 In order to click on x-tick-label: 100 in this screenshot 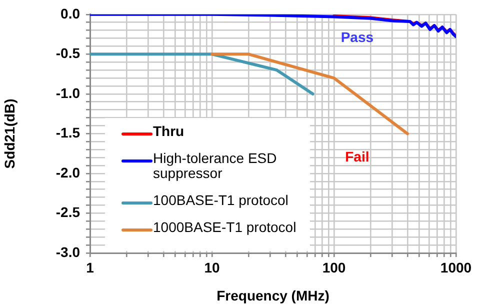, I will do `click(334, 267)`.